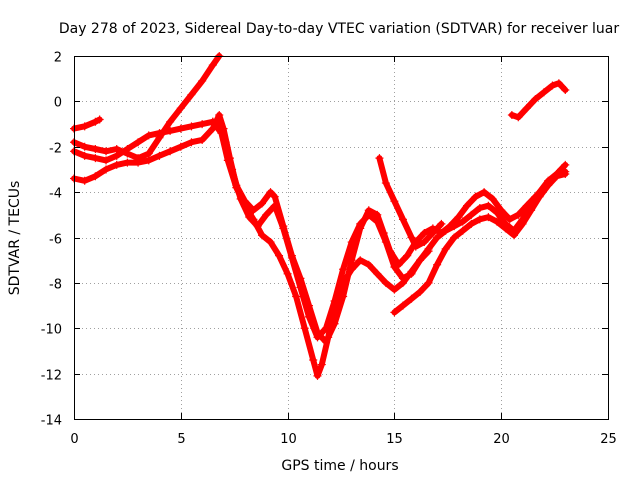 Image resolution: width=640 pixels, height=480 pixels. Describe the element at coordinates (288, 439) in the screenshot. I see `x-tick-label: 10` at that location.